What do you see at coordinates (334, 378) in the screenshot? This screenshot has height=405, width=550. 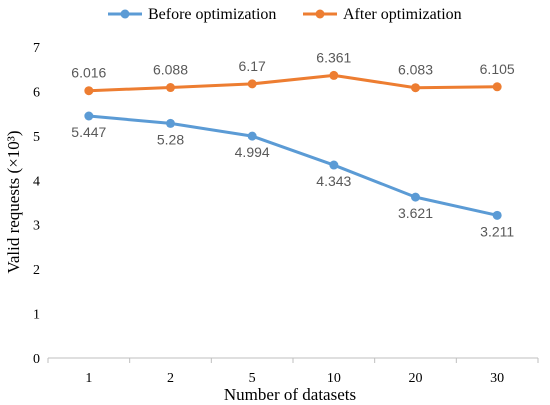 I see `x-tick-label: 10` at bounding box center [334, 378].